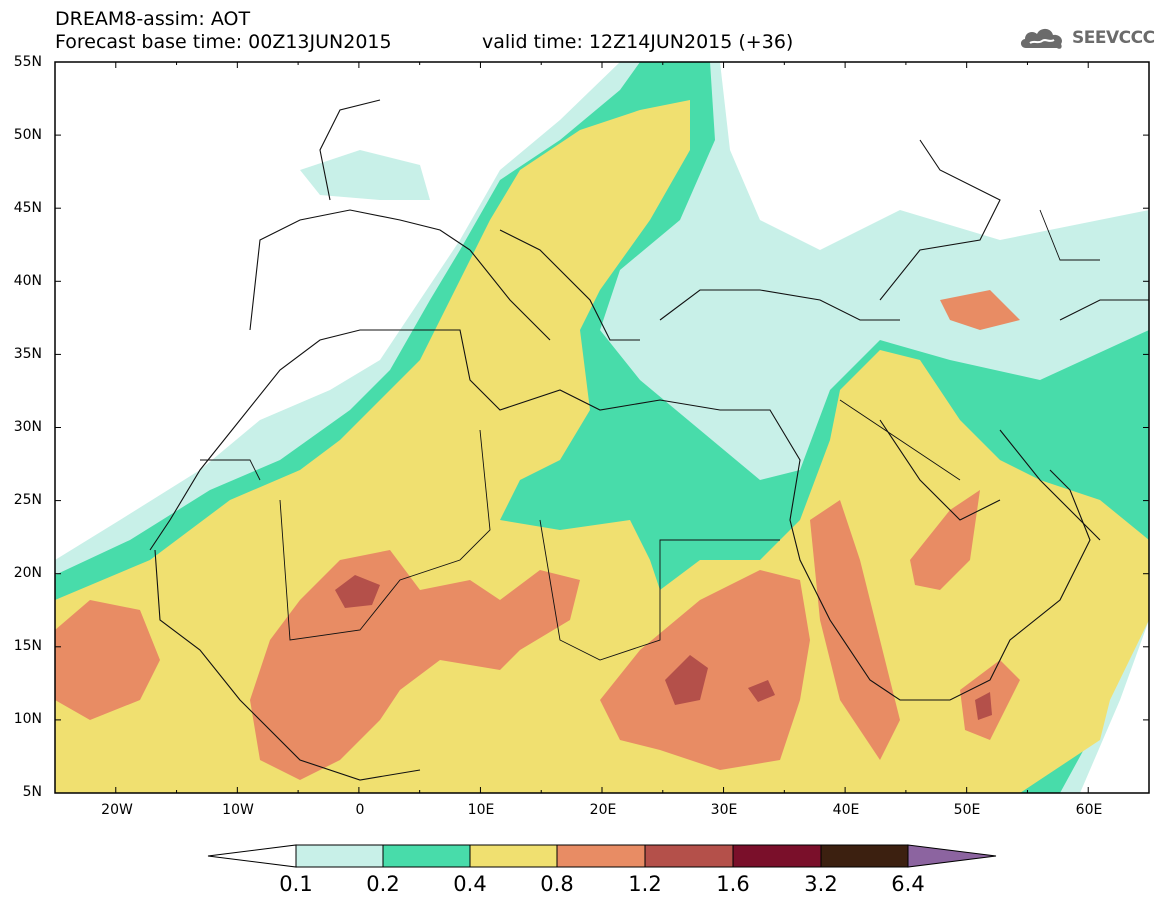  Describe the element at coordinates (32, 792) in the screenshot. I see `lat-label: 5N` at that location.